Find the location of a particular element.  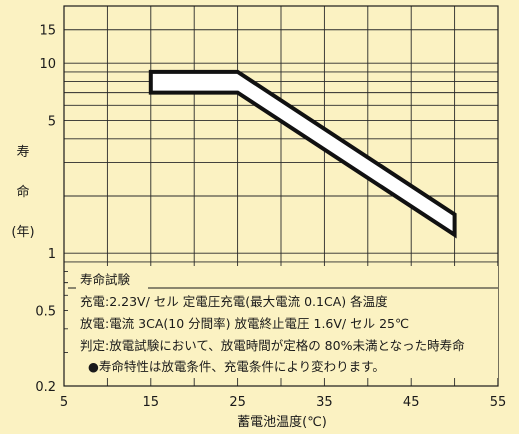

x-tick-label: 15 is located at coordinates (151, 402).